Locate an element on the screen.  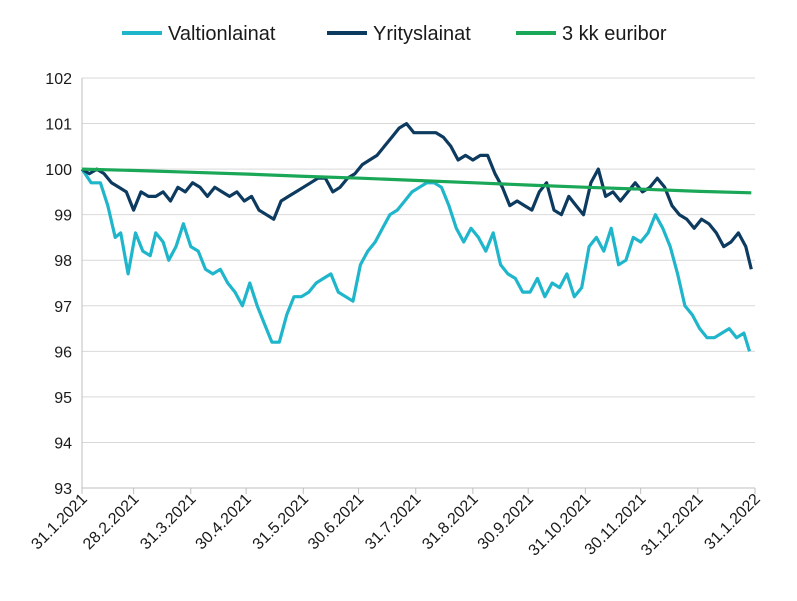
series-line-3-kk-euribor is located at coordinates (416, 181).